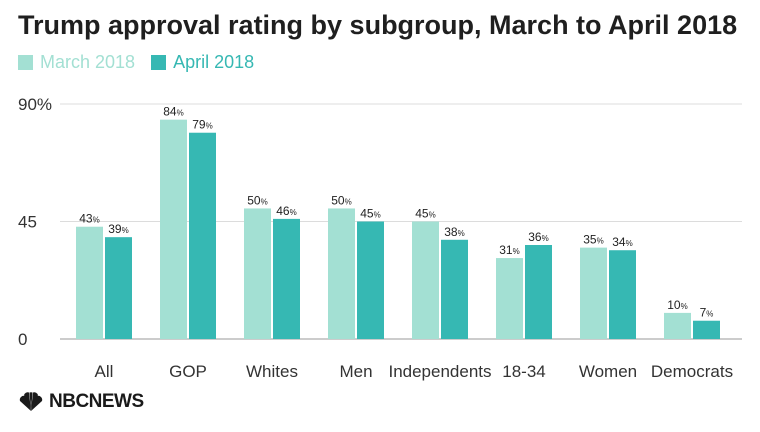  Describe the element at coordinates (188, 371) in the screenshot. I see `x-tick-label: GOP` at that location.